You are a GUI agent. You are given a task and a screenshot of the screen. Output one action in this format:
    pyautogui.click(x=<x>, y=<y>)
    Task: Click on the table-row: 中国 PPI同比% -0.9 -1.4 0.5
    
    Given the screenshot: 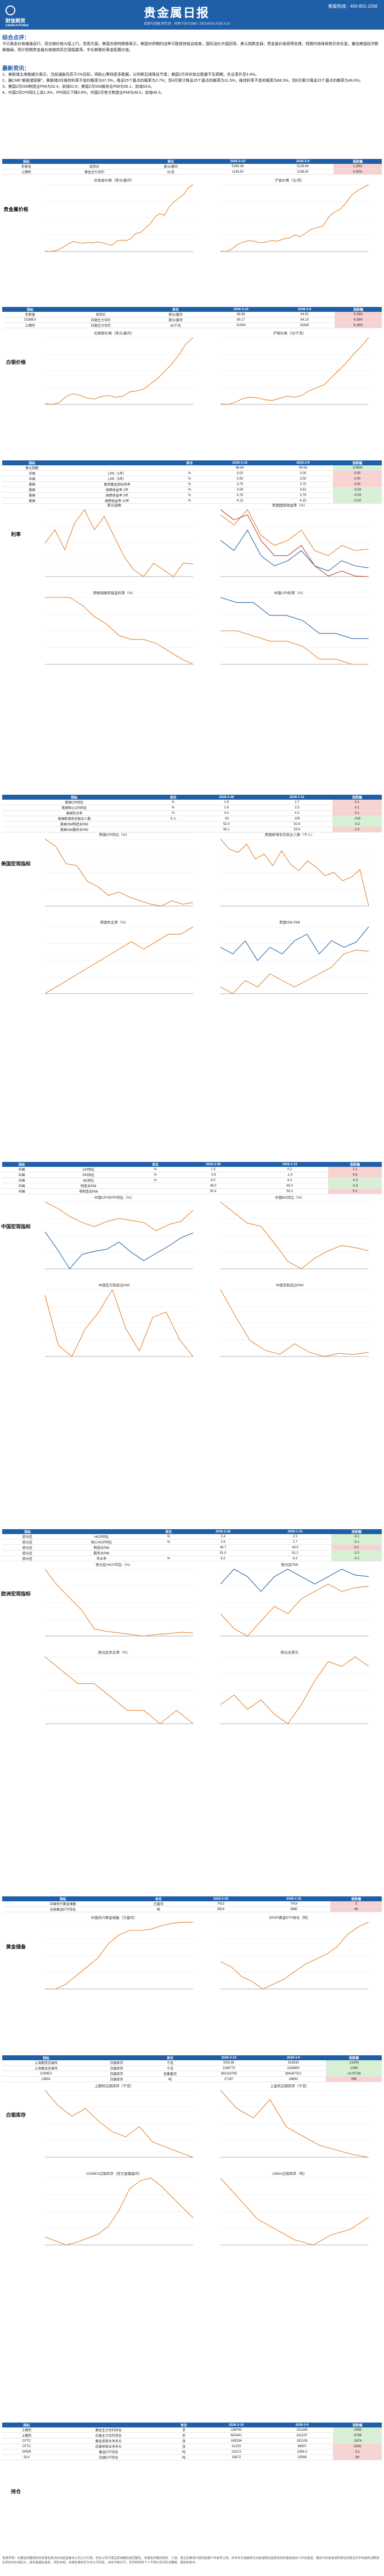 What is the action you would take?
    pyautogui.click(x=192, y=1175)
    